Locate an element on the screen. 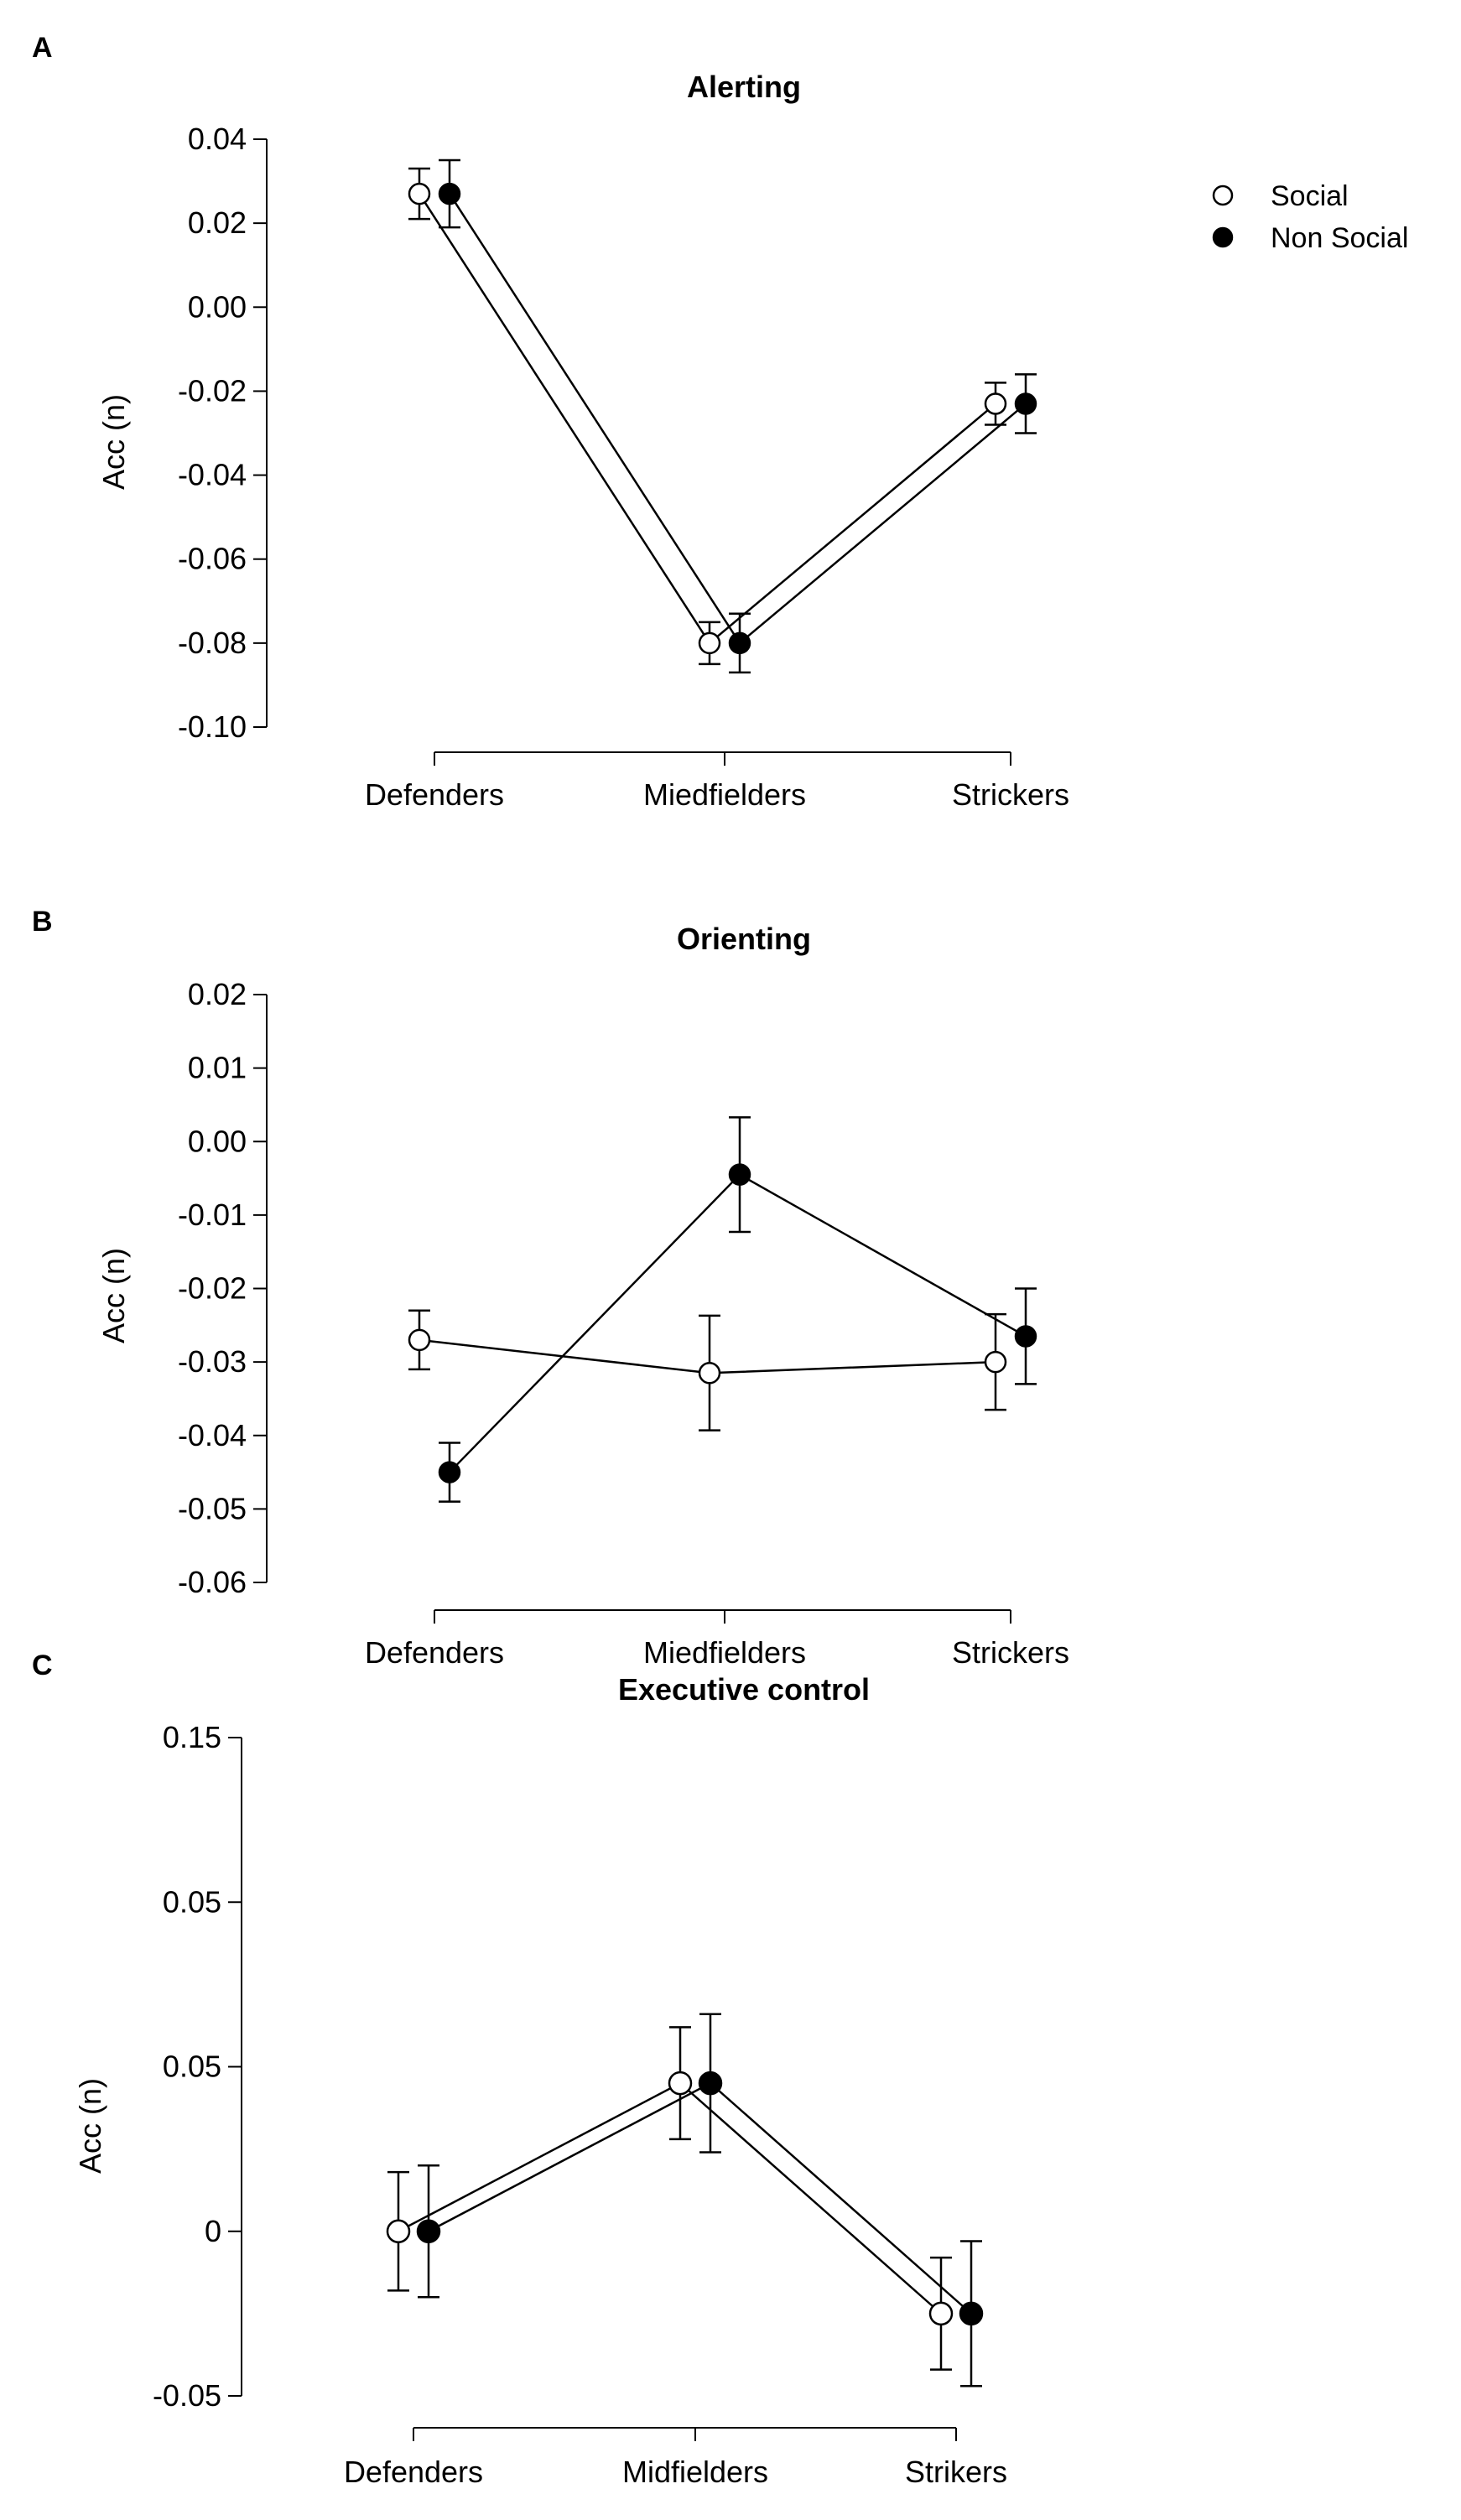 The image size is (1461, 2520). chart-title-alerting: Alerting is located at coordinates (744, 87).